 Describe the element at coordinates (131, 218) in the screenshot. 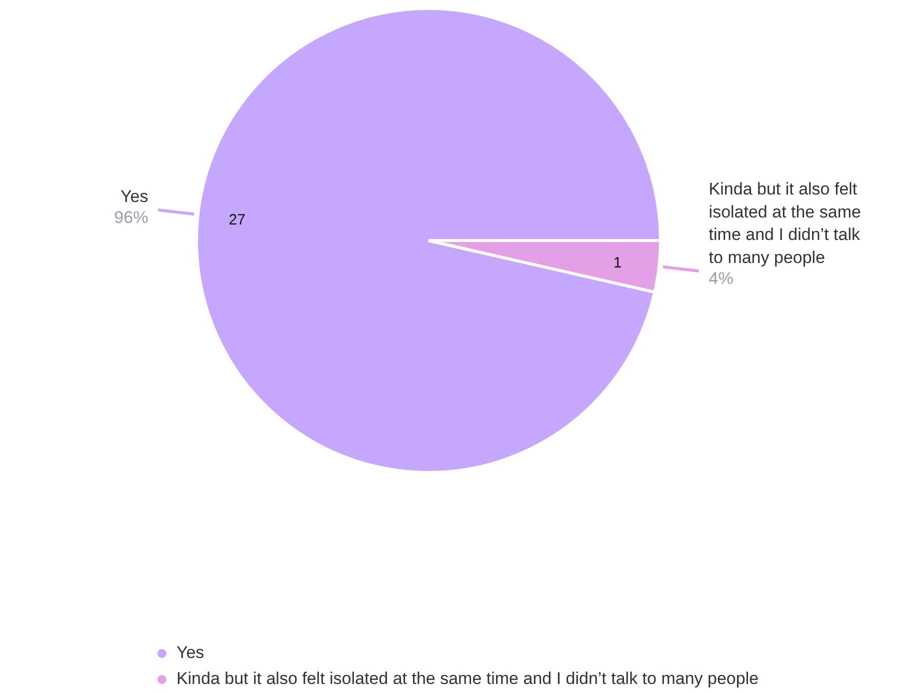

I see `text: 96%` at that location.